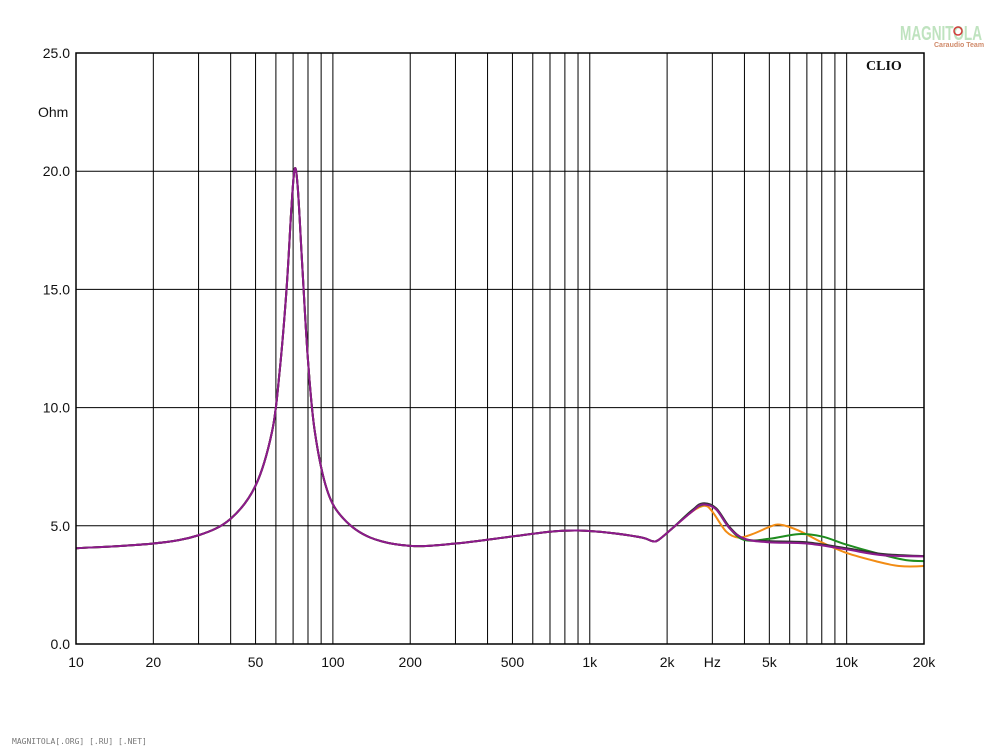 This screenshot has width=1000, height=750. I want to click on x-tick-label: 10k, so click(847, 662).